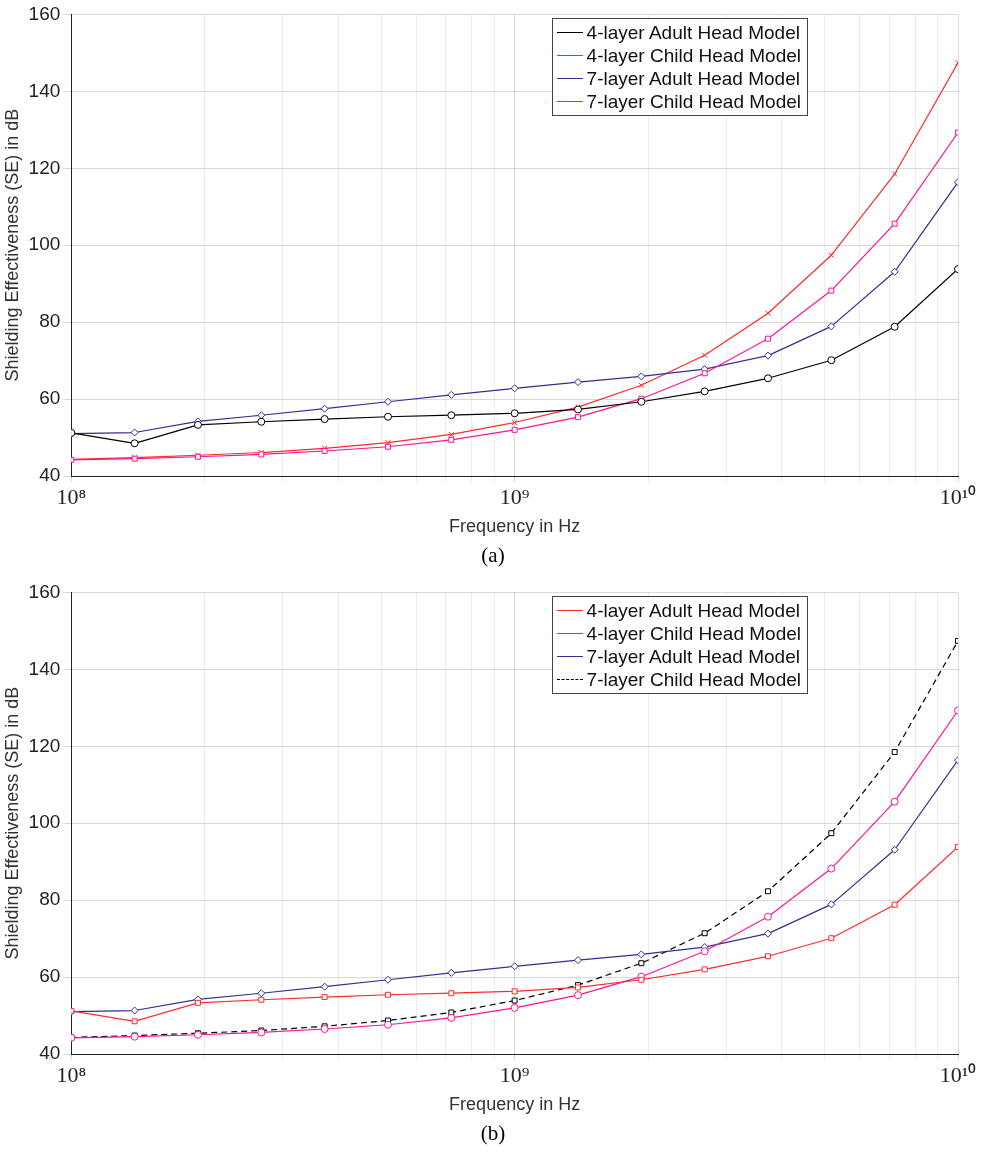  I want to click on text: (b), so click(493, 1133).